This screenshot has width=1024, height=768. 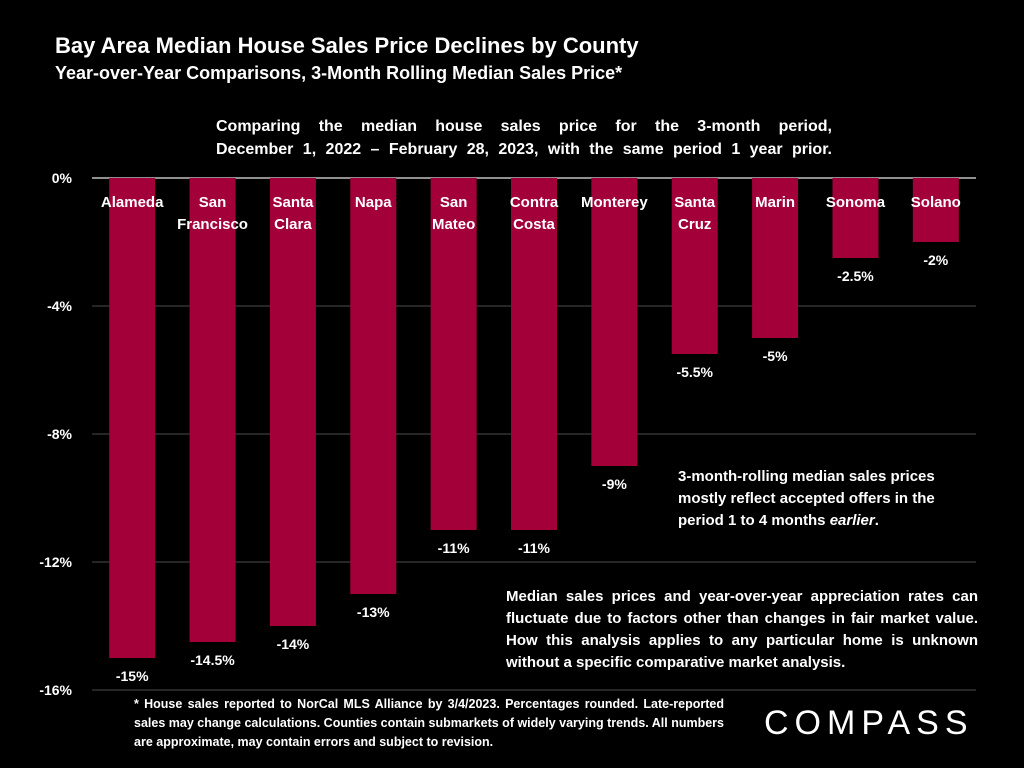 What do you see at coordinates (212, 224) in the screenshot?
I see `category-label: Francisco` at bounding box center [212, 224].